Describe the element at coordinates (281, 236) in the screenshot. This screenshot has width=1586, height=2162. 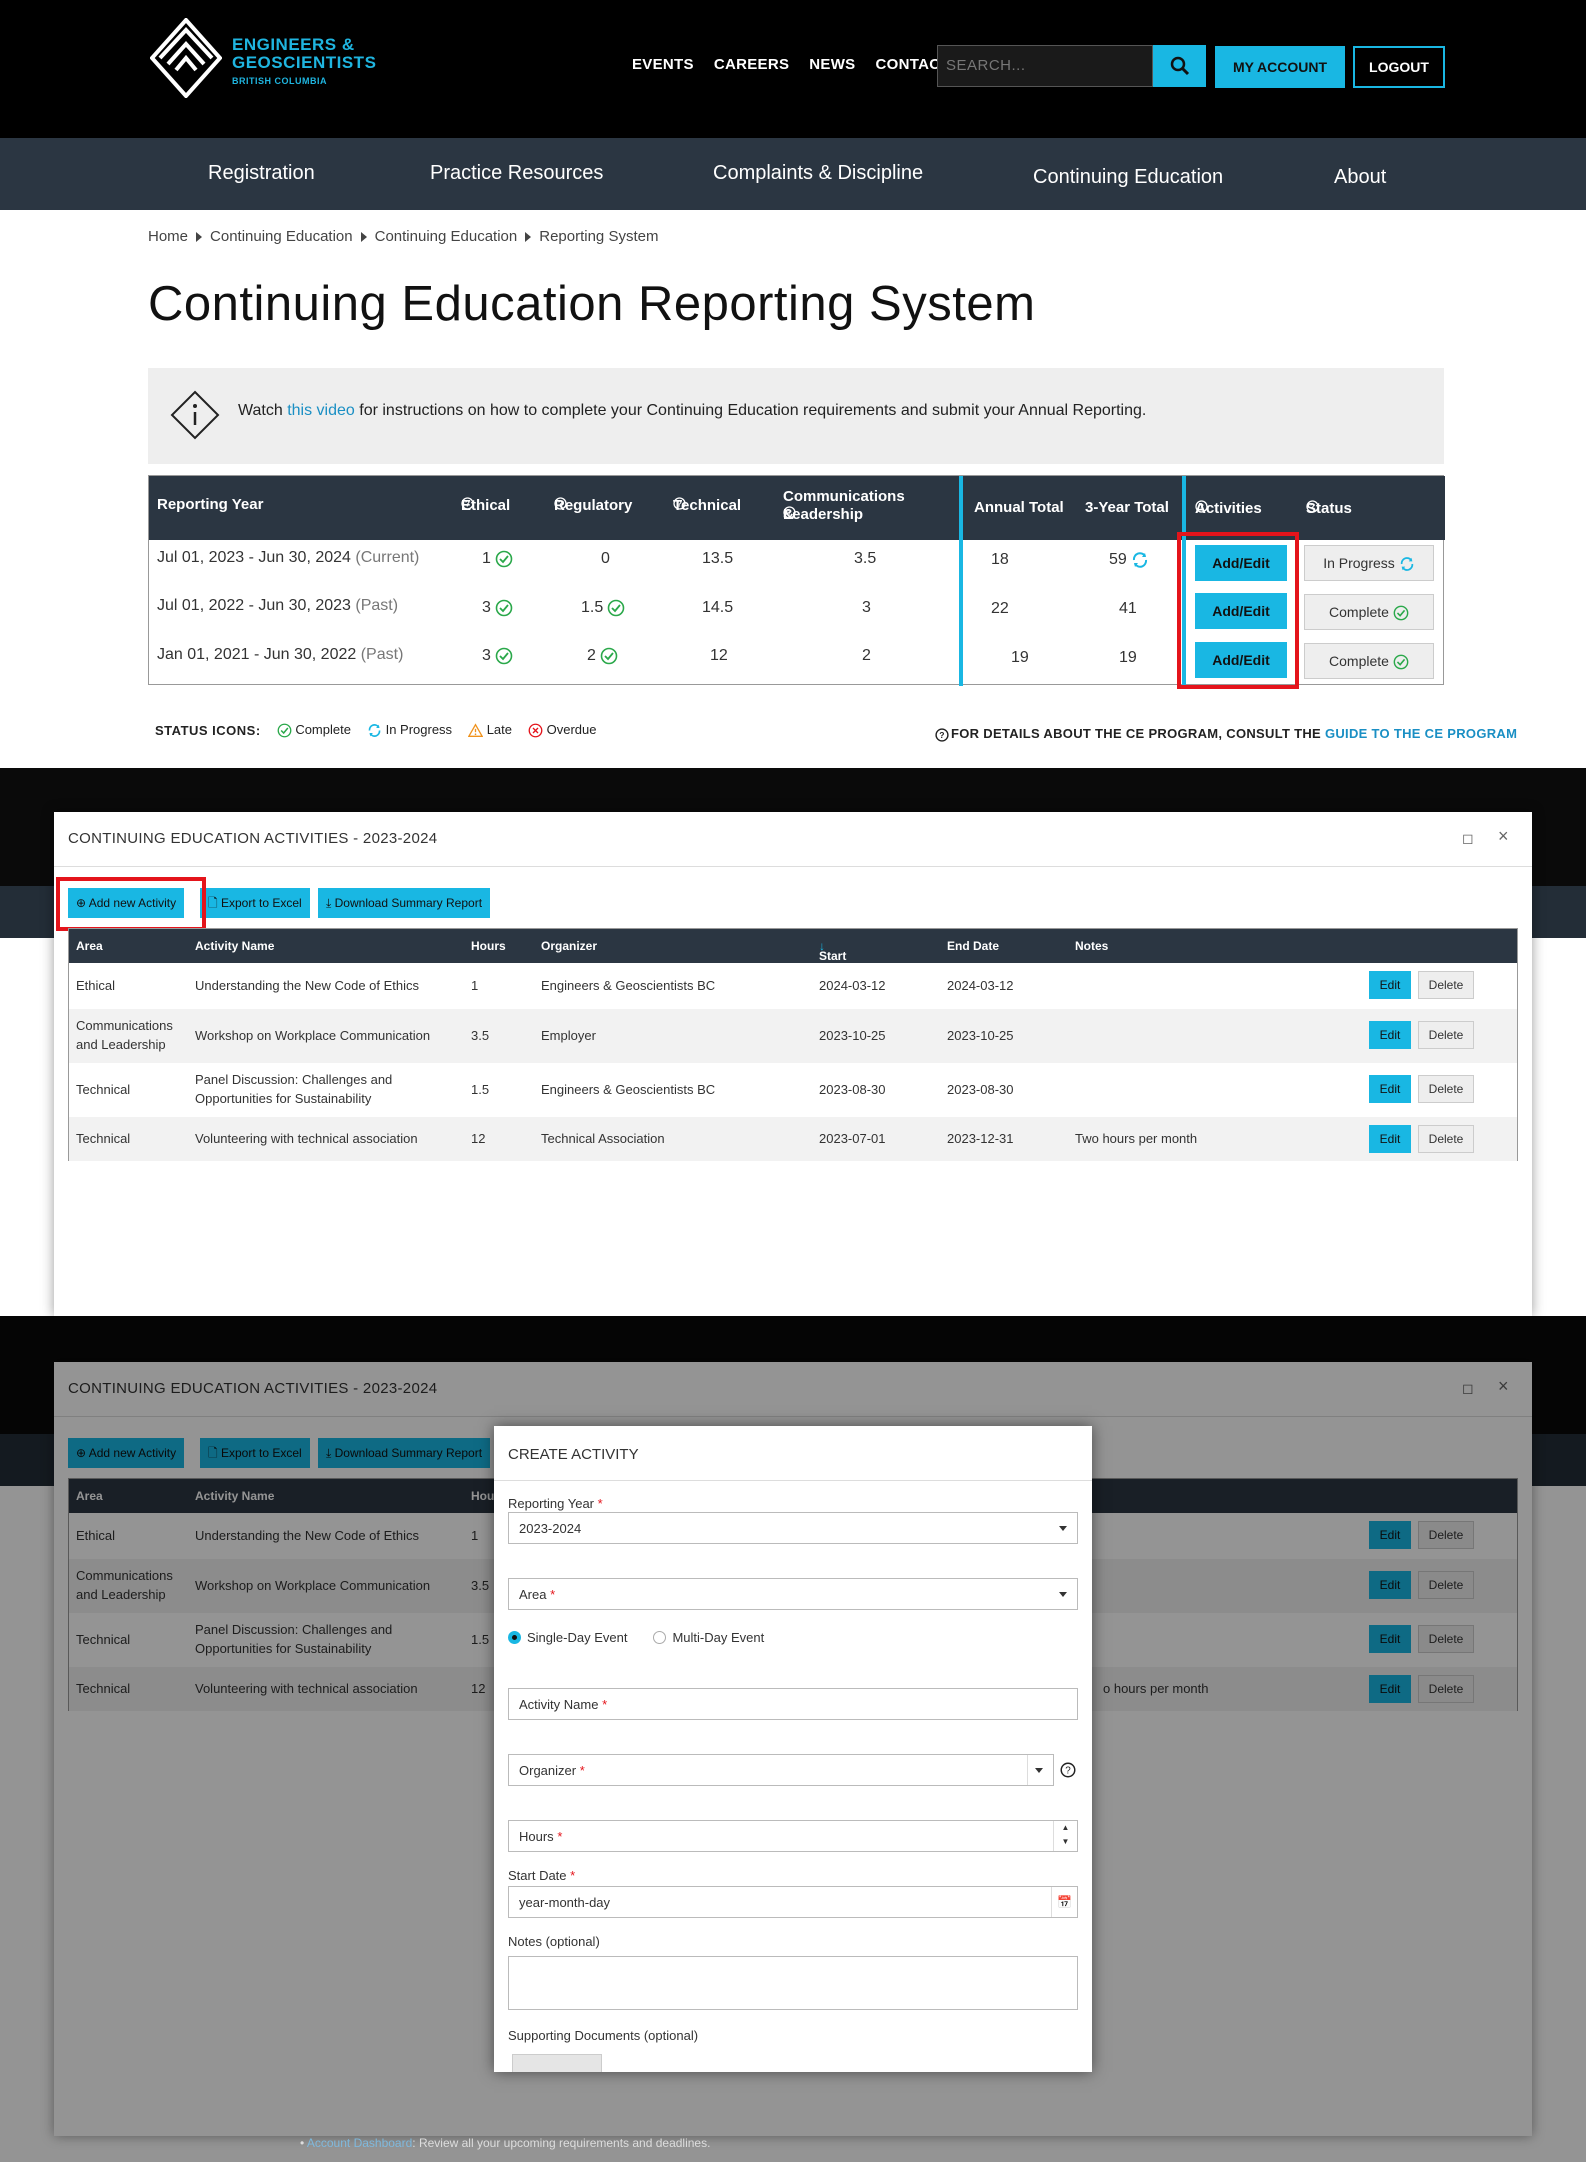
I see `breadcrumb-ce: Continuing Education` at that location.